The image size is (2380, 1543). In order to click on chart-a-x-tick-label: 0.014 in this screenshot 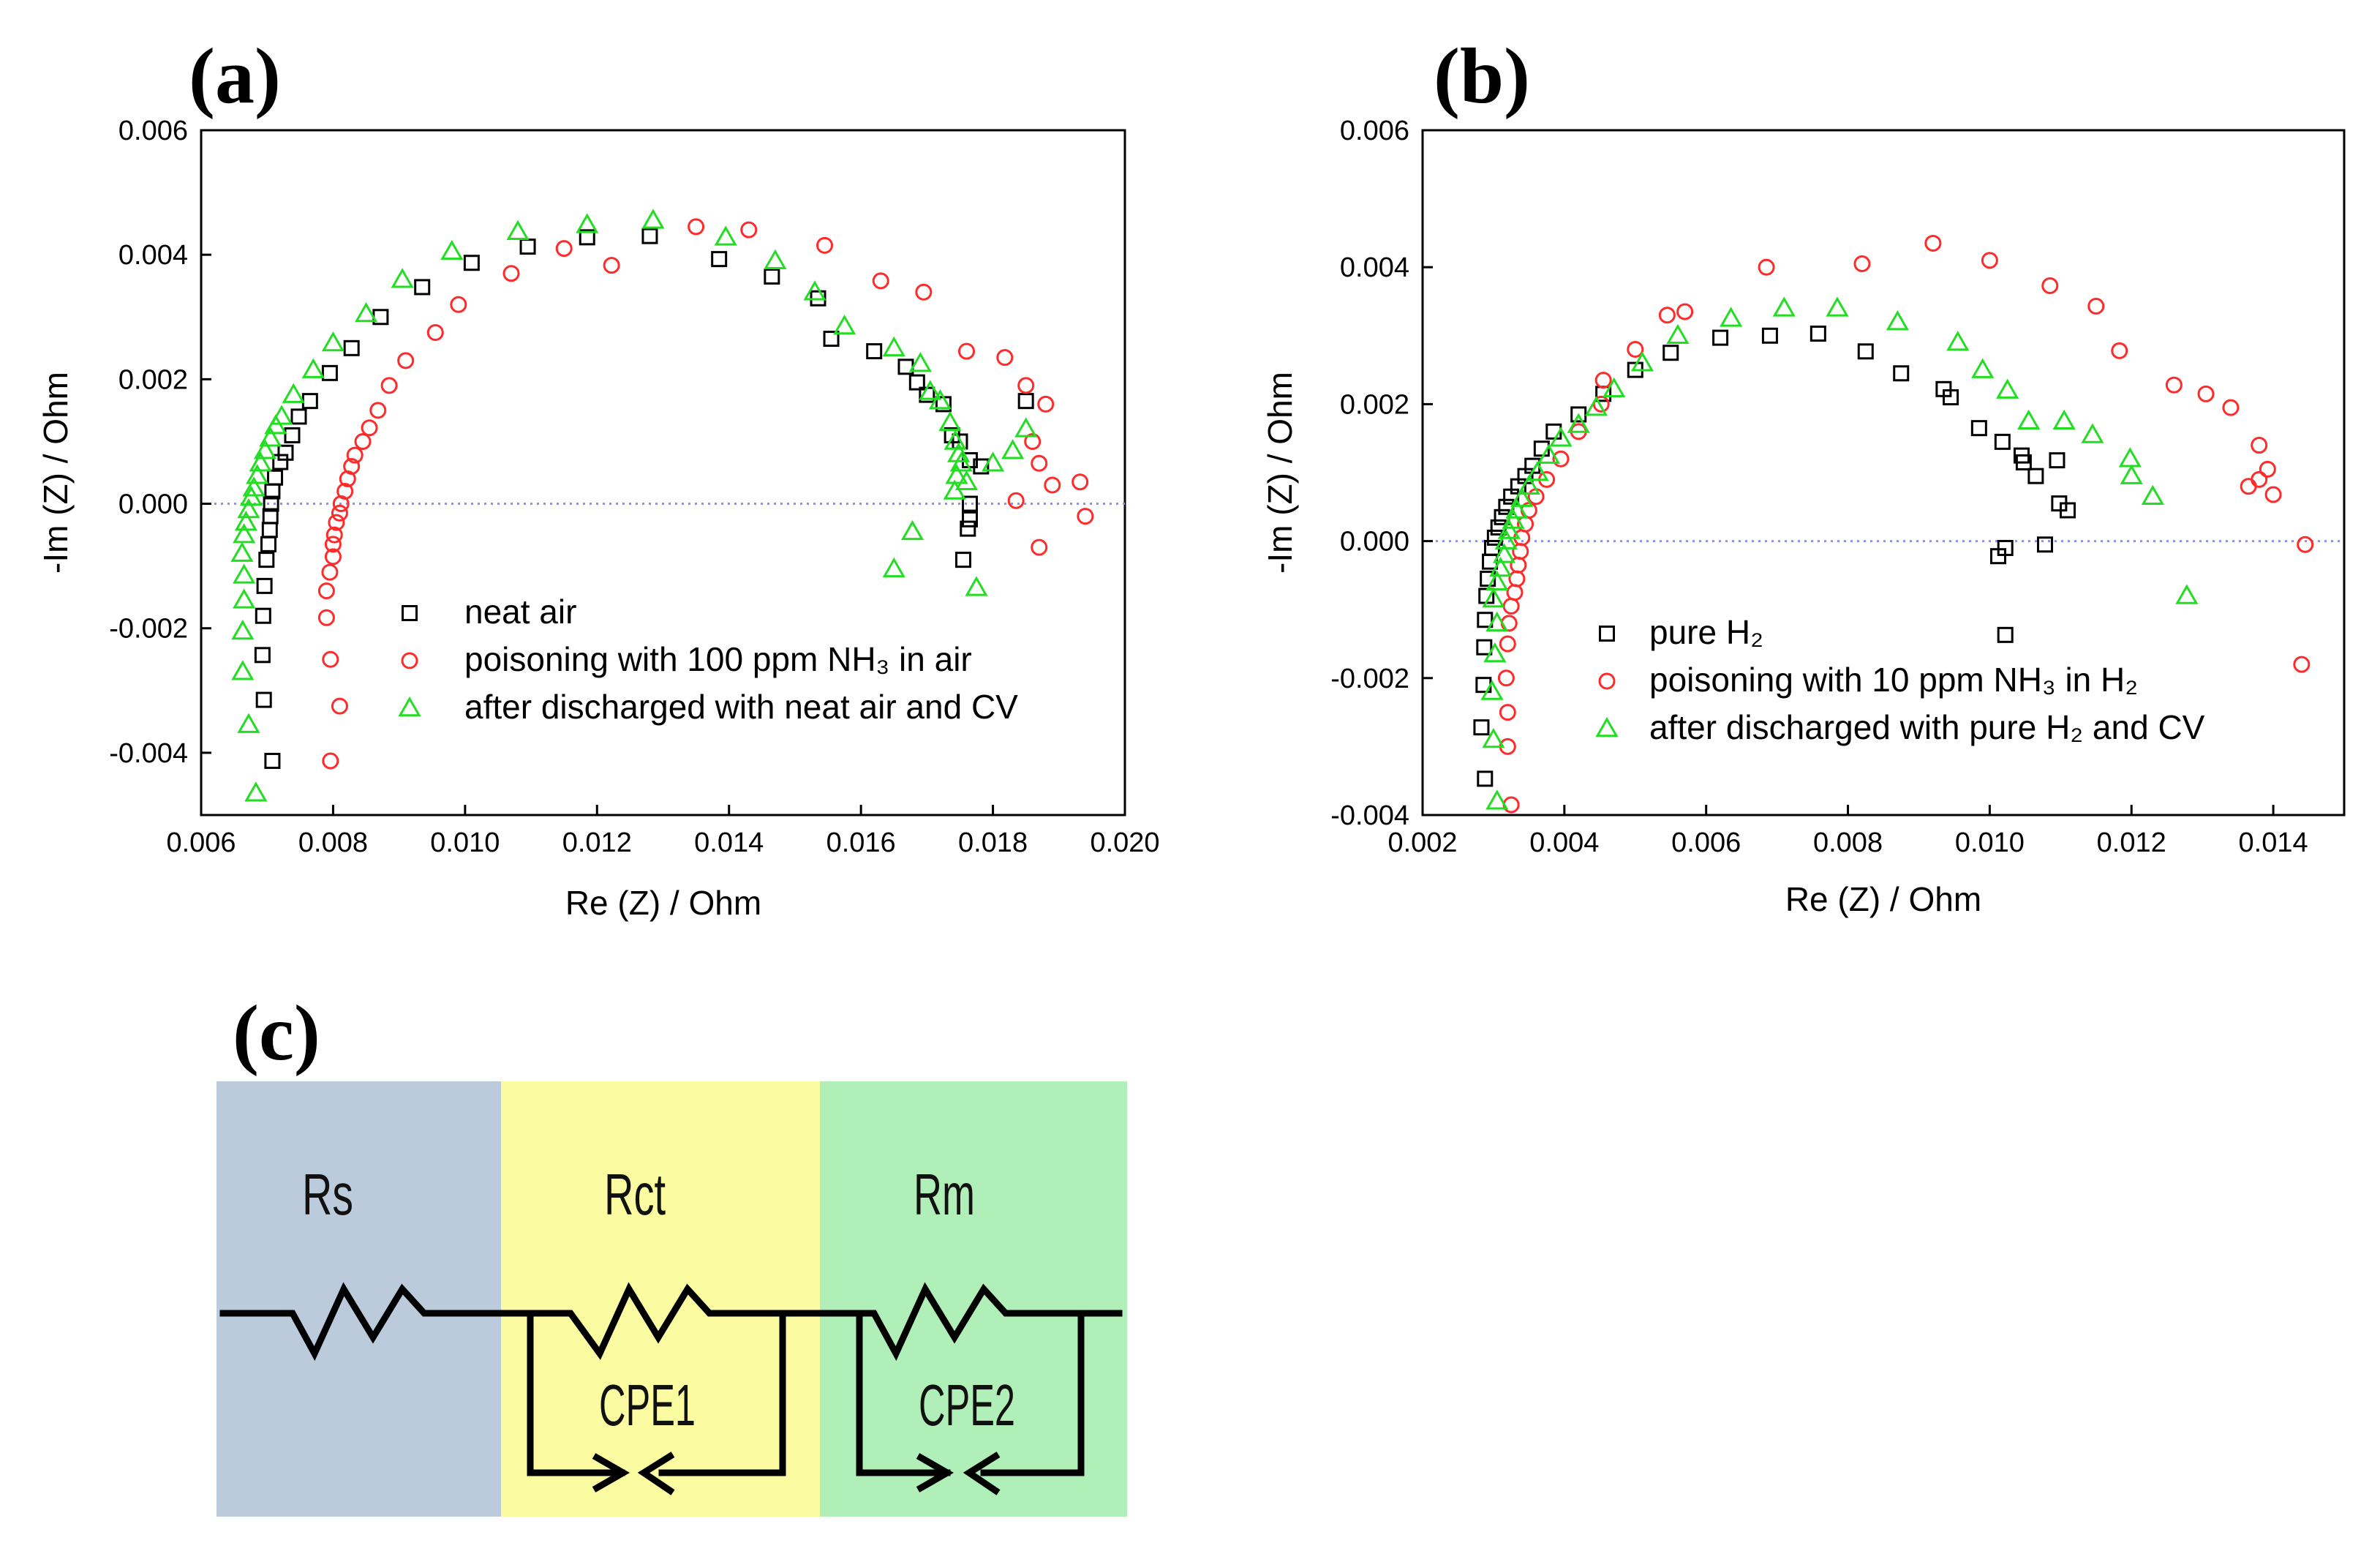, I will do `click(729, 842)`.